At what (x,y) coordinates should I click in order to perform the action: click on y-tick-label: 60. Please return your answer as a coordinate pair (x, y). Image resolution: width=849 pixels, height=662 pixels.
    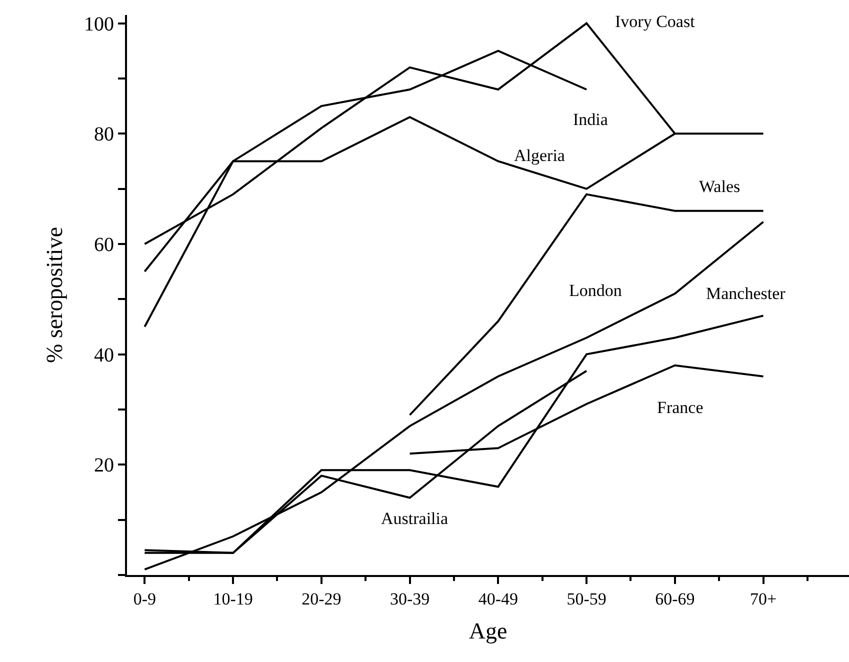
    Looking at the image, I should click on (104, 245).